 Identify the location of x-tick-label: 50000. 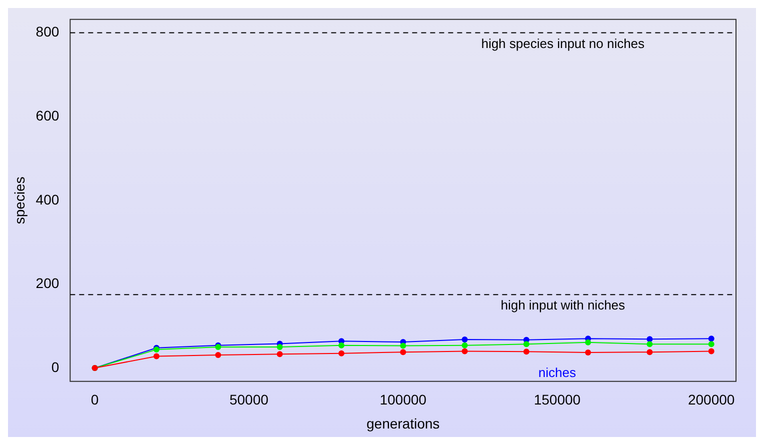
(249, 400).